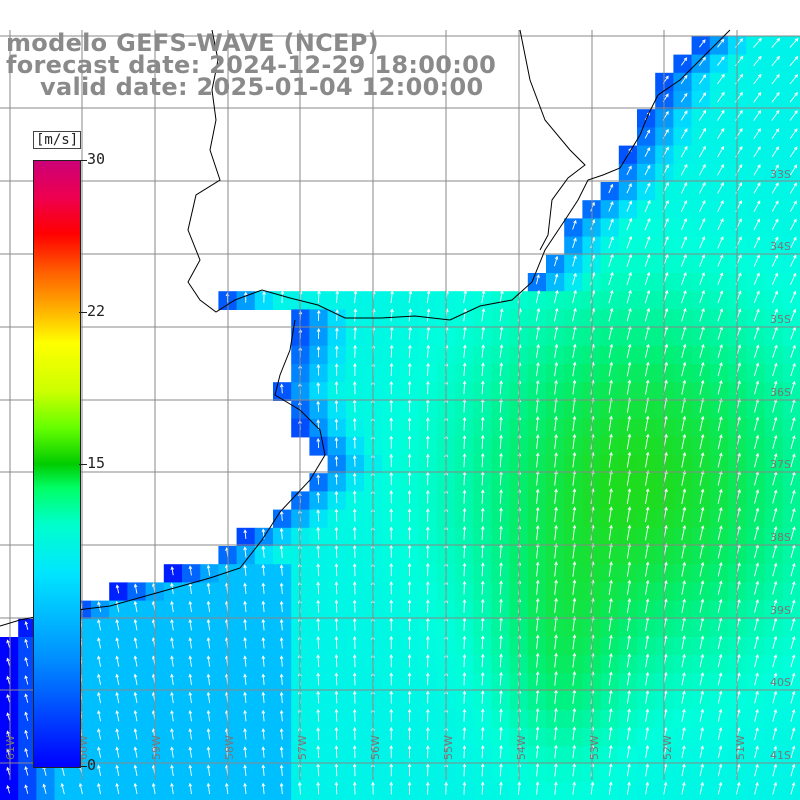 The height and width of the screenshot is (800, 800). Describe the element at coordinates (262, 87) in the screenshot. I see `valid-date: valid date: 2025-01-04 12:00:00` at that location.